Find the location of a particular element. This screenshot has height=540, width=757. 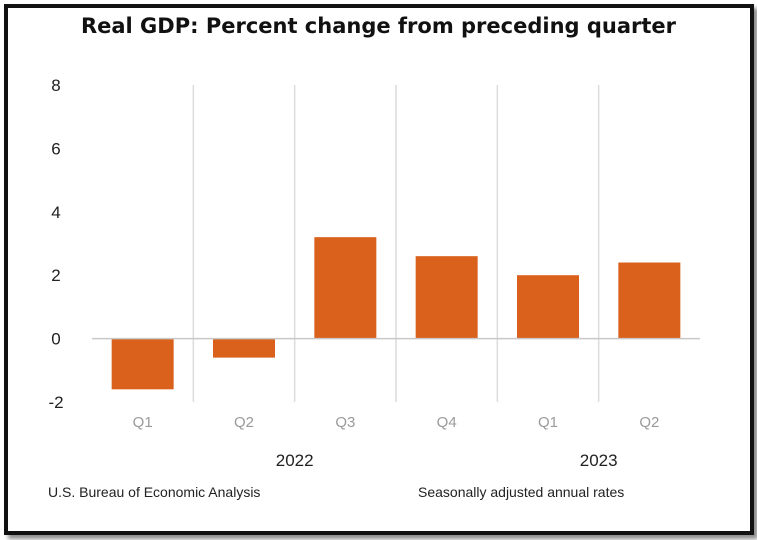

x-tick-label: Q4 is located at coordinates (447, 422).